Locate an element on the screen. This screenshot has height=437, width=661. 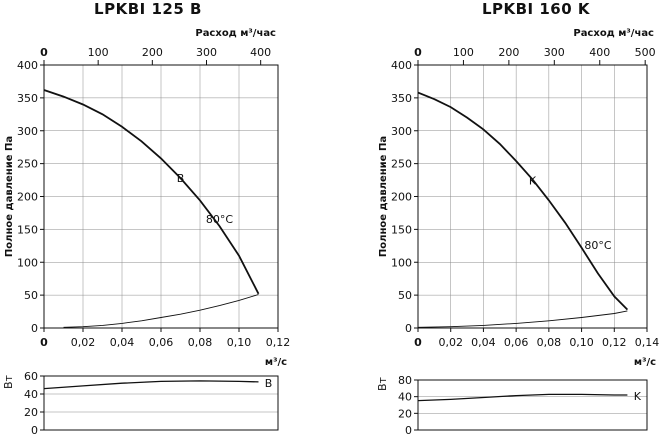
curve-label: B is located at coordinates (181, 178).